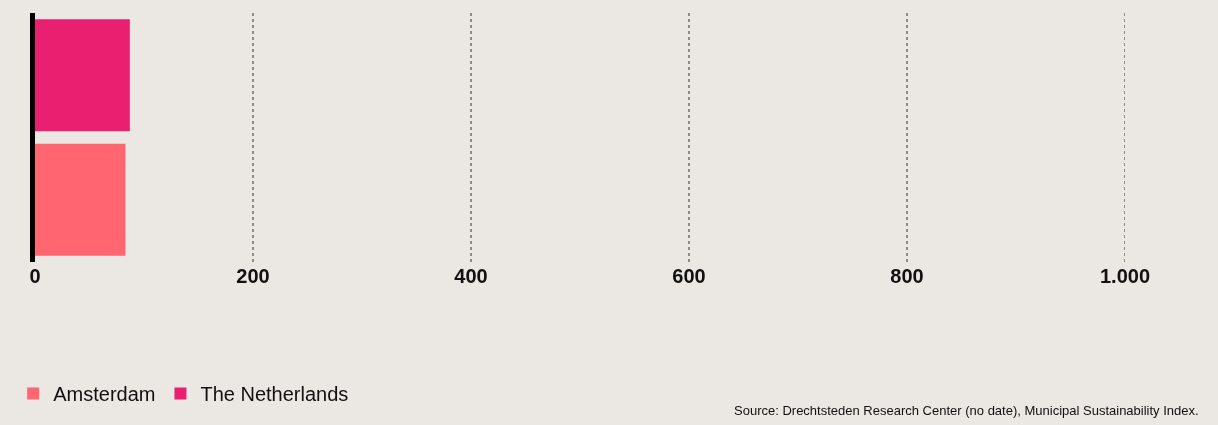 This screenshot has height=425, width=1218. Describe the element at coordinates (253, 276) in the screenshot. I see `x-tick-label: 200` at that location.